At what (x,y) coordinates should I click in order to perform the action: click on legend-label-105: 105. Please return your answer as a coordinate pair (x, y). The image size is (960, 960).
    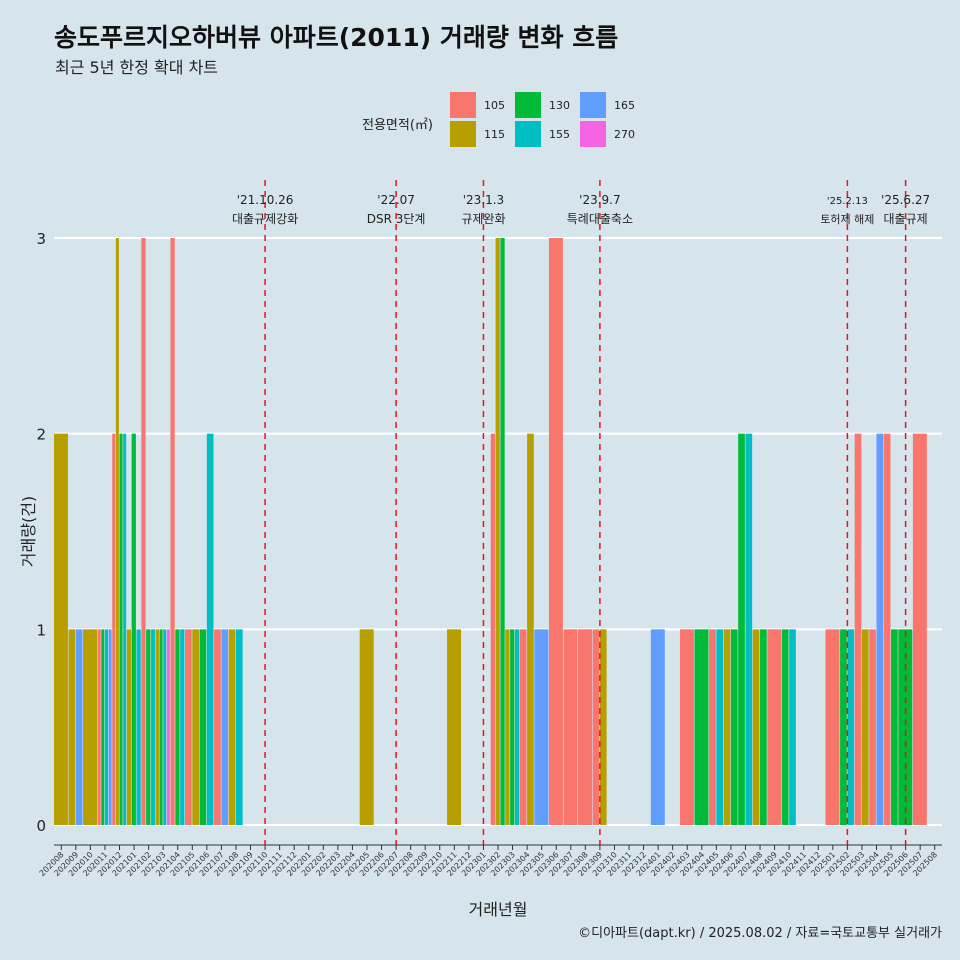
    Looking at the image, I should click on (494, 105).